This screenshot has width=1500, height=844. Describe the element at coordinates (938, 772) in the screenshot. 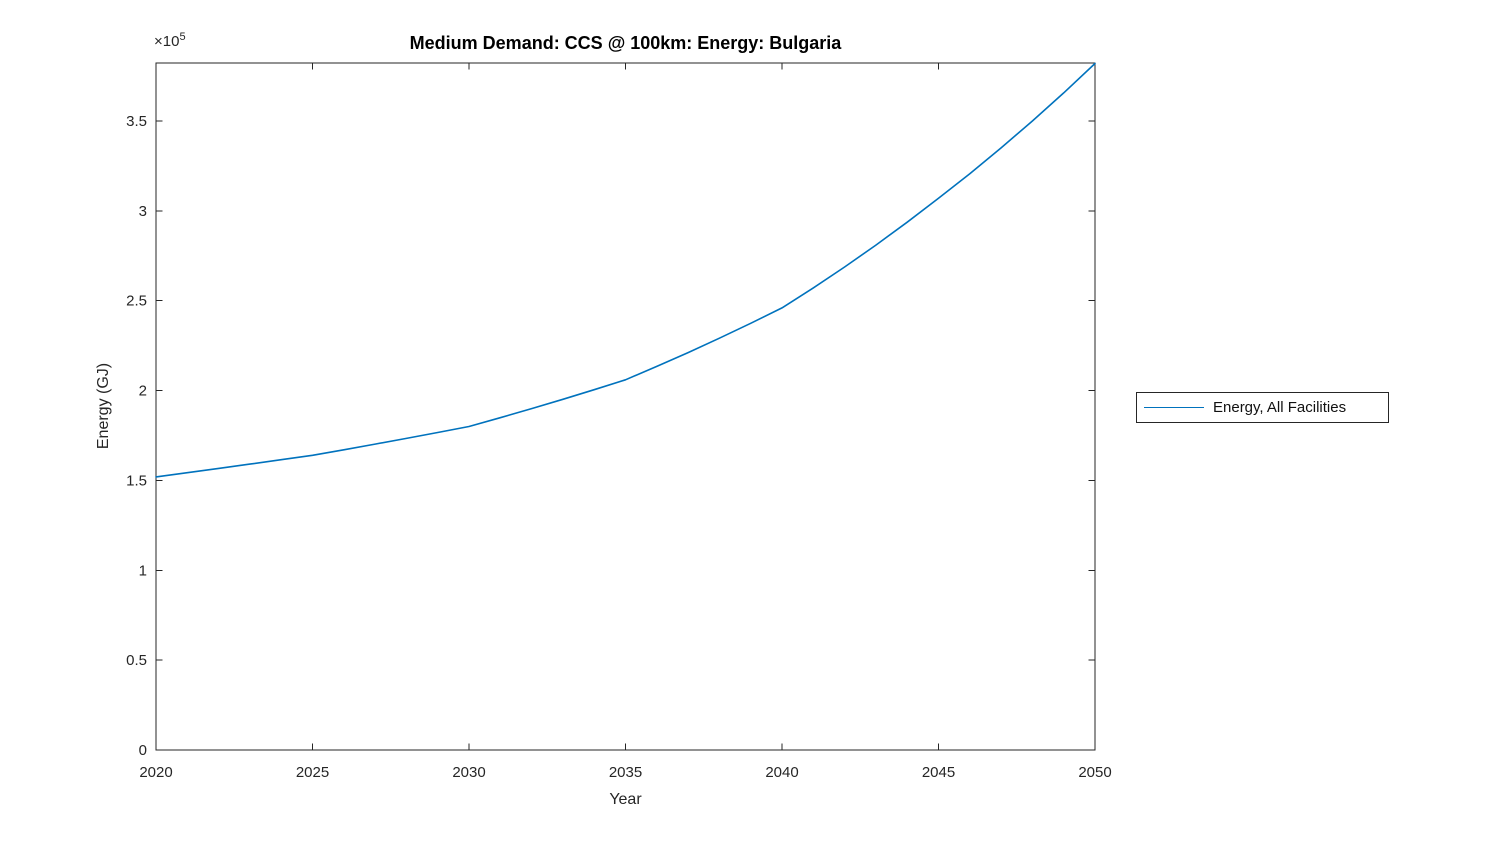

I see `x-tick-label: 2045` at that location.